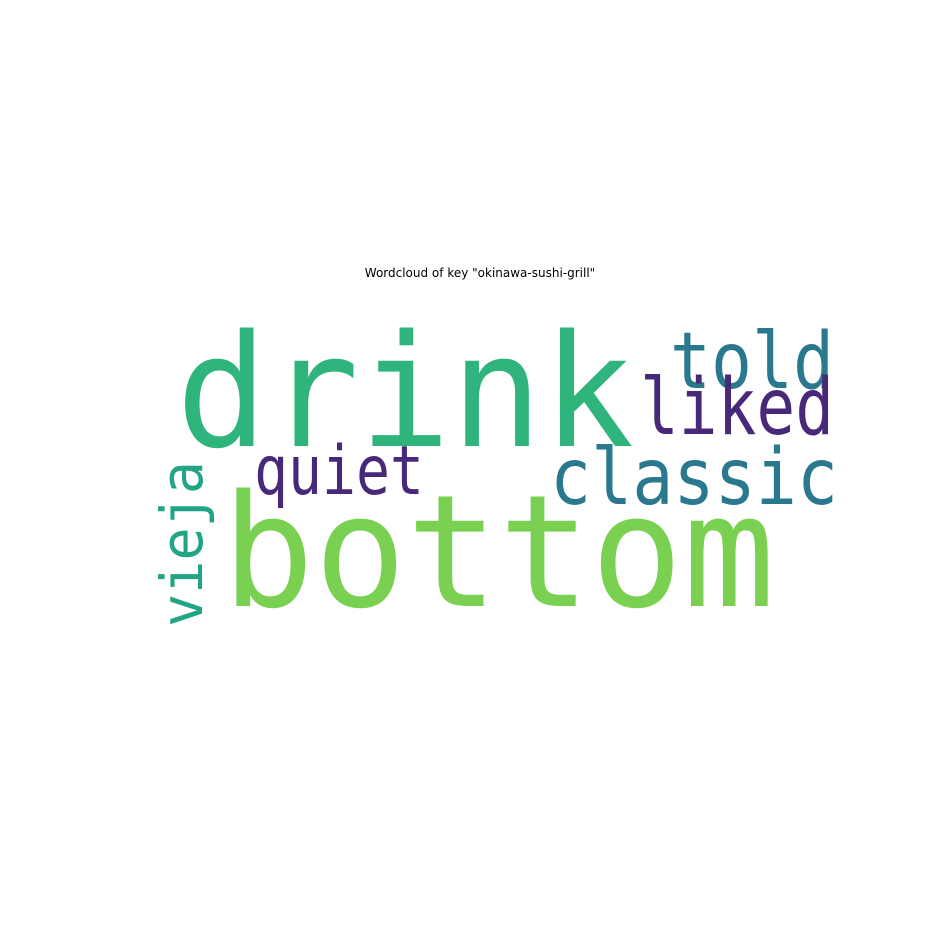 This screenshot has width=936, height=936. I want to click on word-quiet: quiet, so click(339, 471).